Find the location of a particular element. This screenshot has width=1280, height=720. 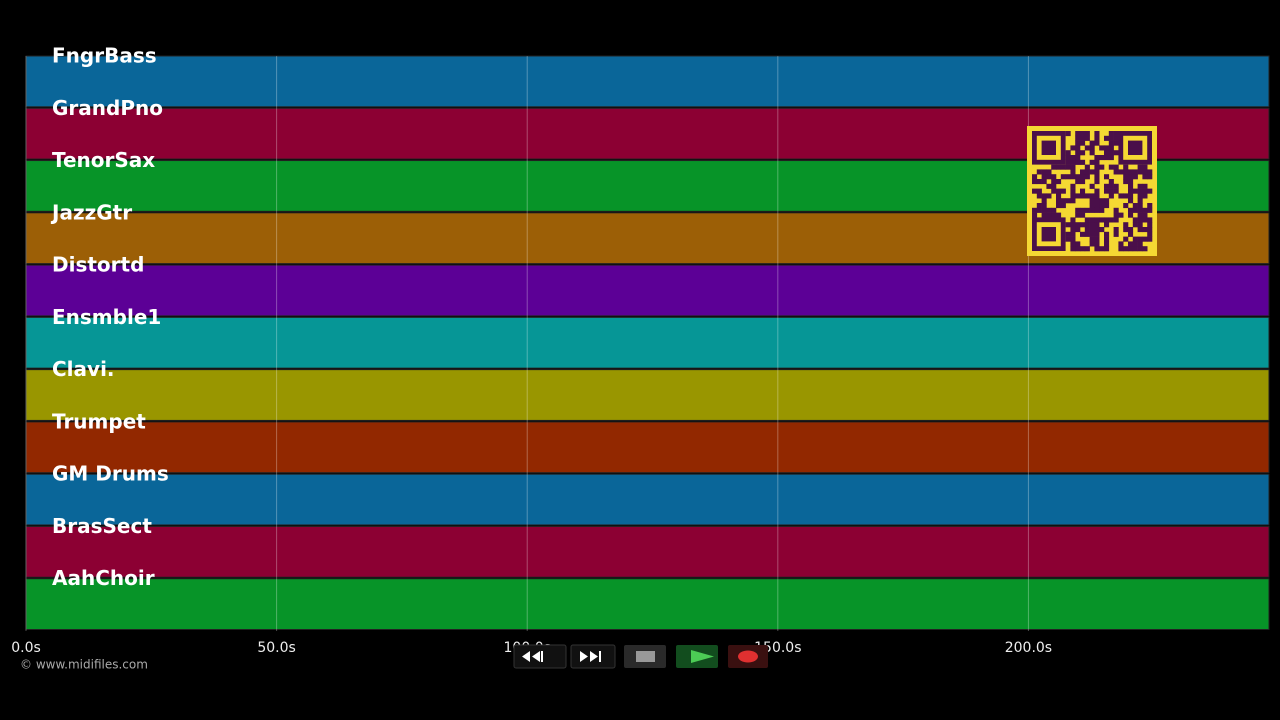

track-name: TenorSax is located at coordinates (103, 160).